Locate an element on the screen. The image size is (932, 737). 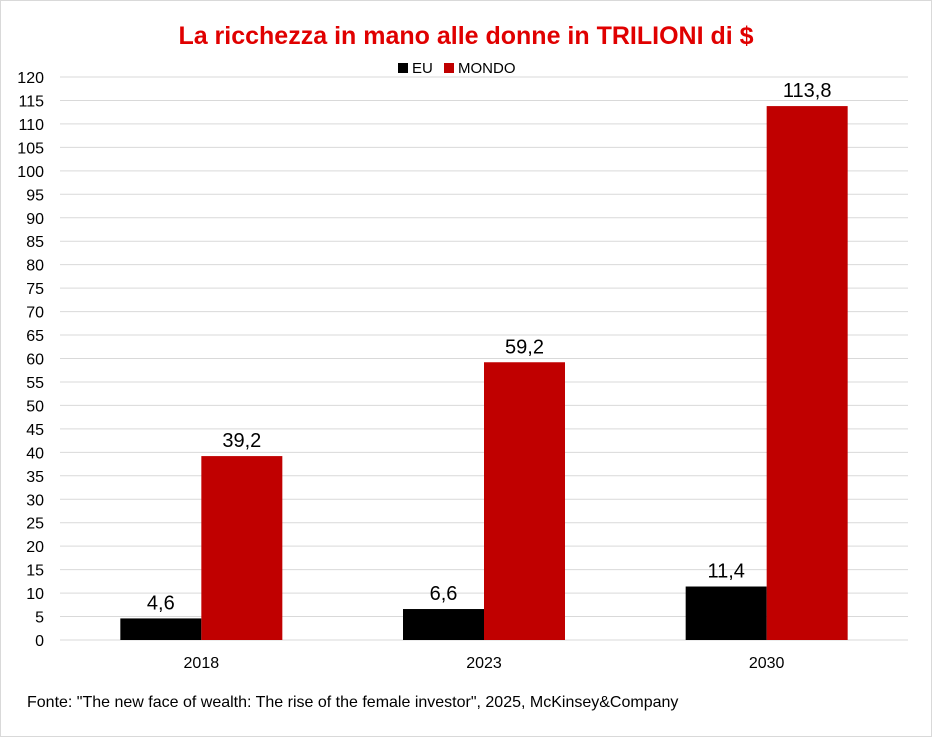
y-tick-label: 0 is located at coordinates (39, 641).